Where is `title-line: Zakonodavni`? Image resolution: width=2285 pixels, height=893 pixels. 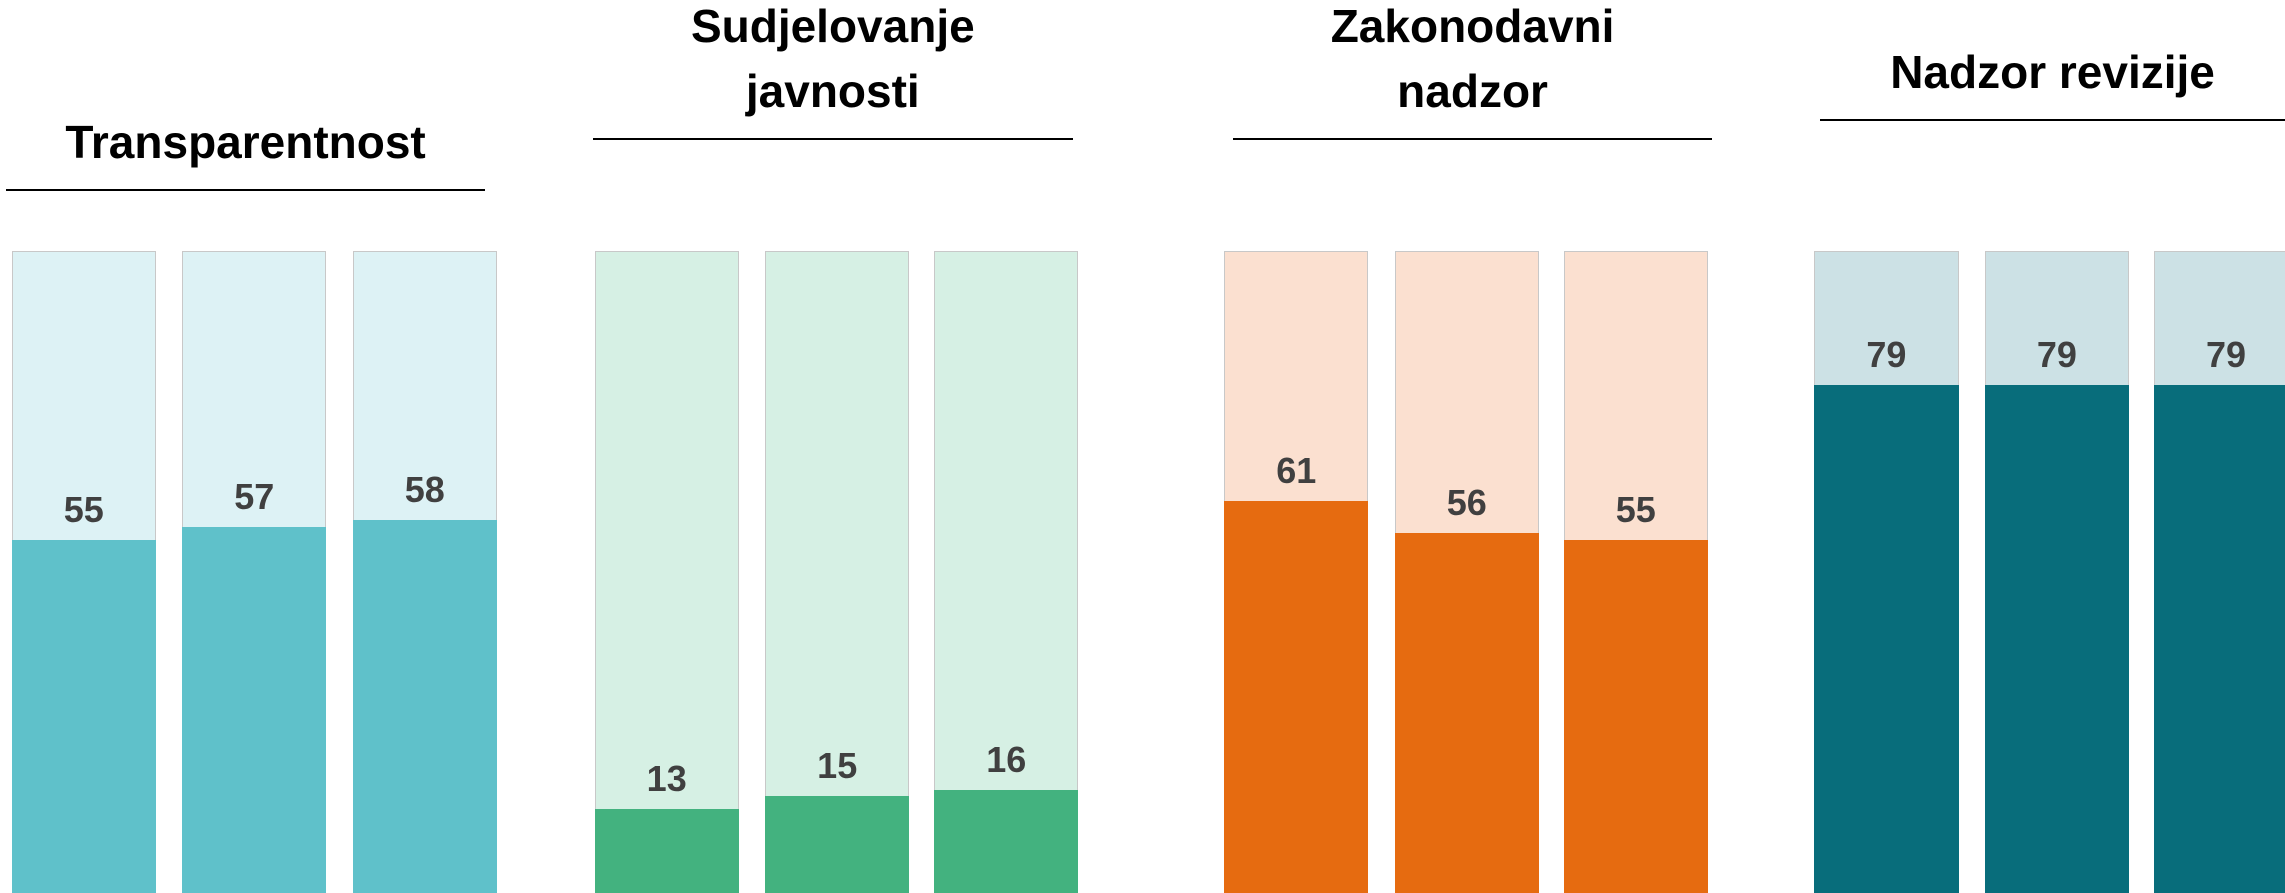
title-line: Zakonodavni is located at coordinates (1472, 26).